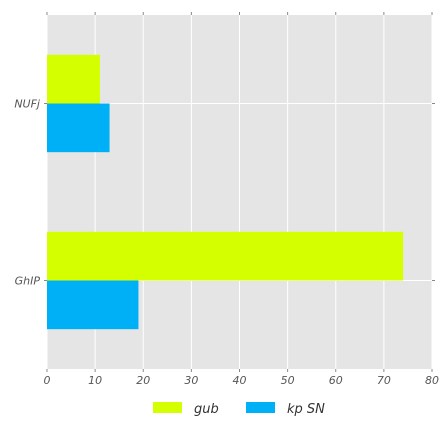  Describe the element at coordinates (306, 409) in the screenshot. I see `legend-label: kp SN` at that location.